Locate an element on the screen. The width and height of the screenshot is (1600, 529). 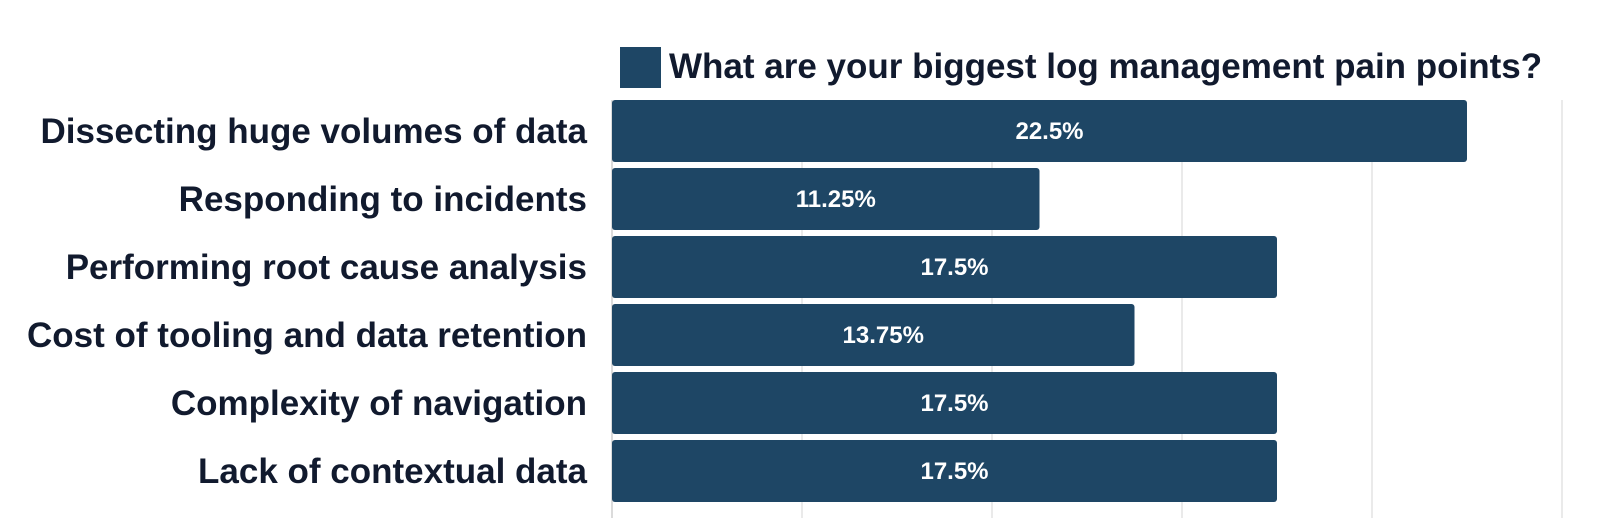
category-label: Performing root cause analysis is located at coordinates (326, 267).